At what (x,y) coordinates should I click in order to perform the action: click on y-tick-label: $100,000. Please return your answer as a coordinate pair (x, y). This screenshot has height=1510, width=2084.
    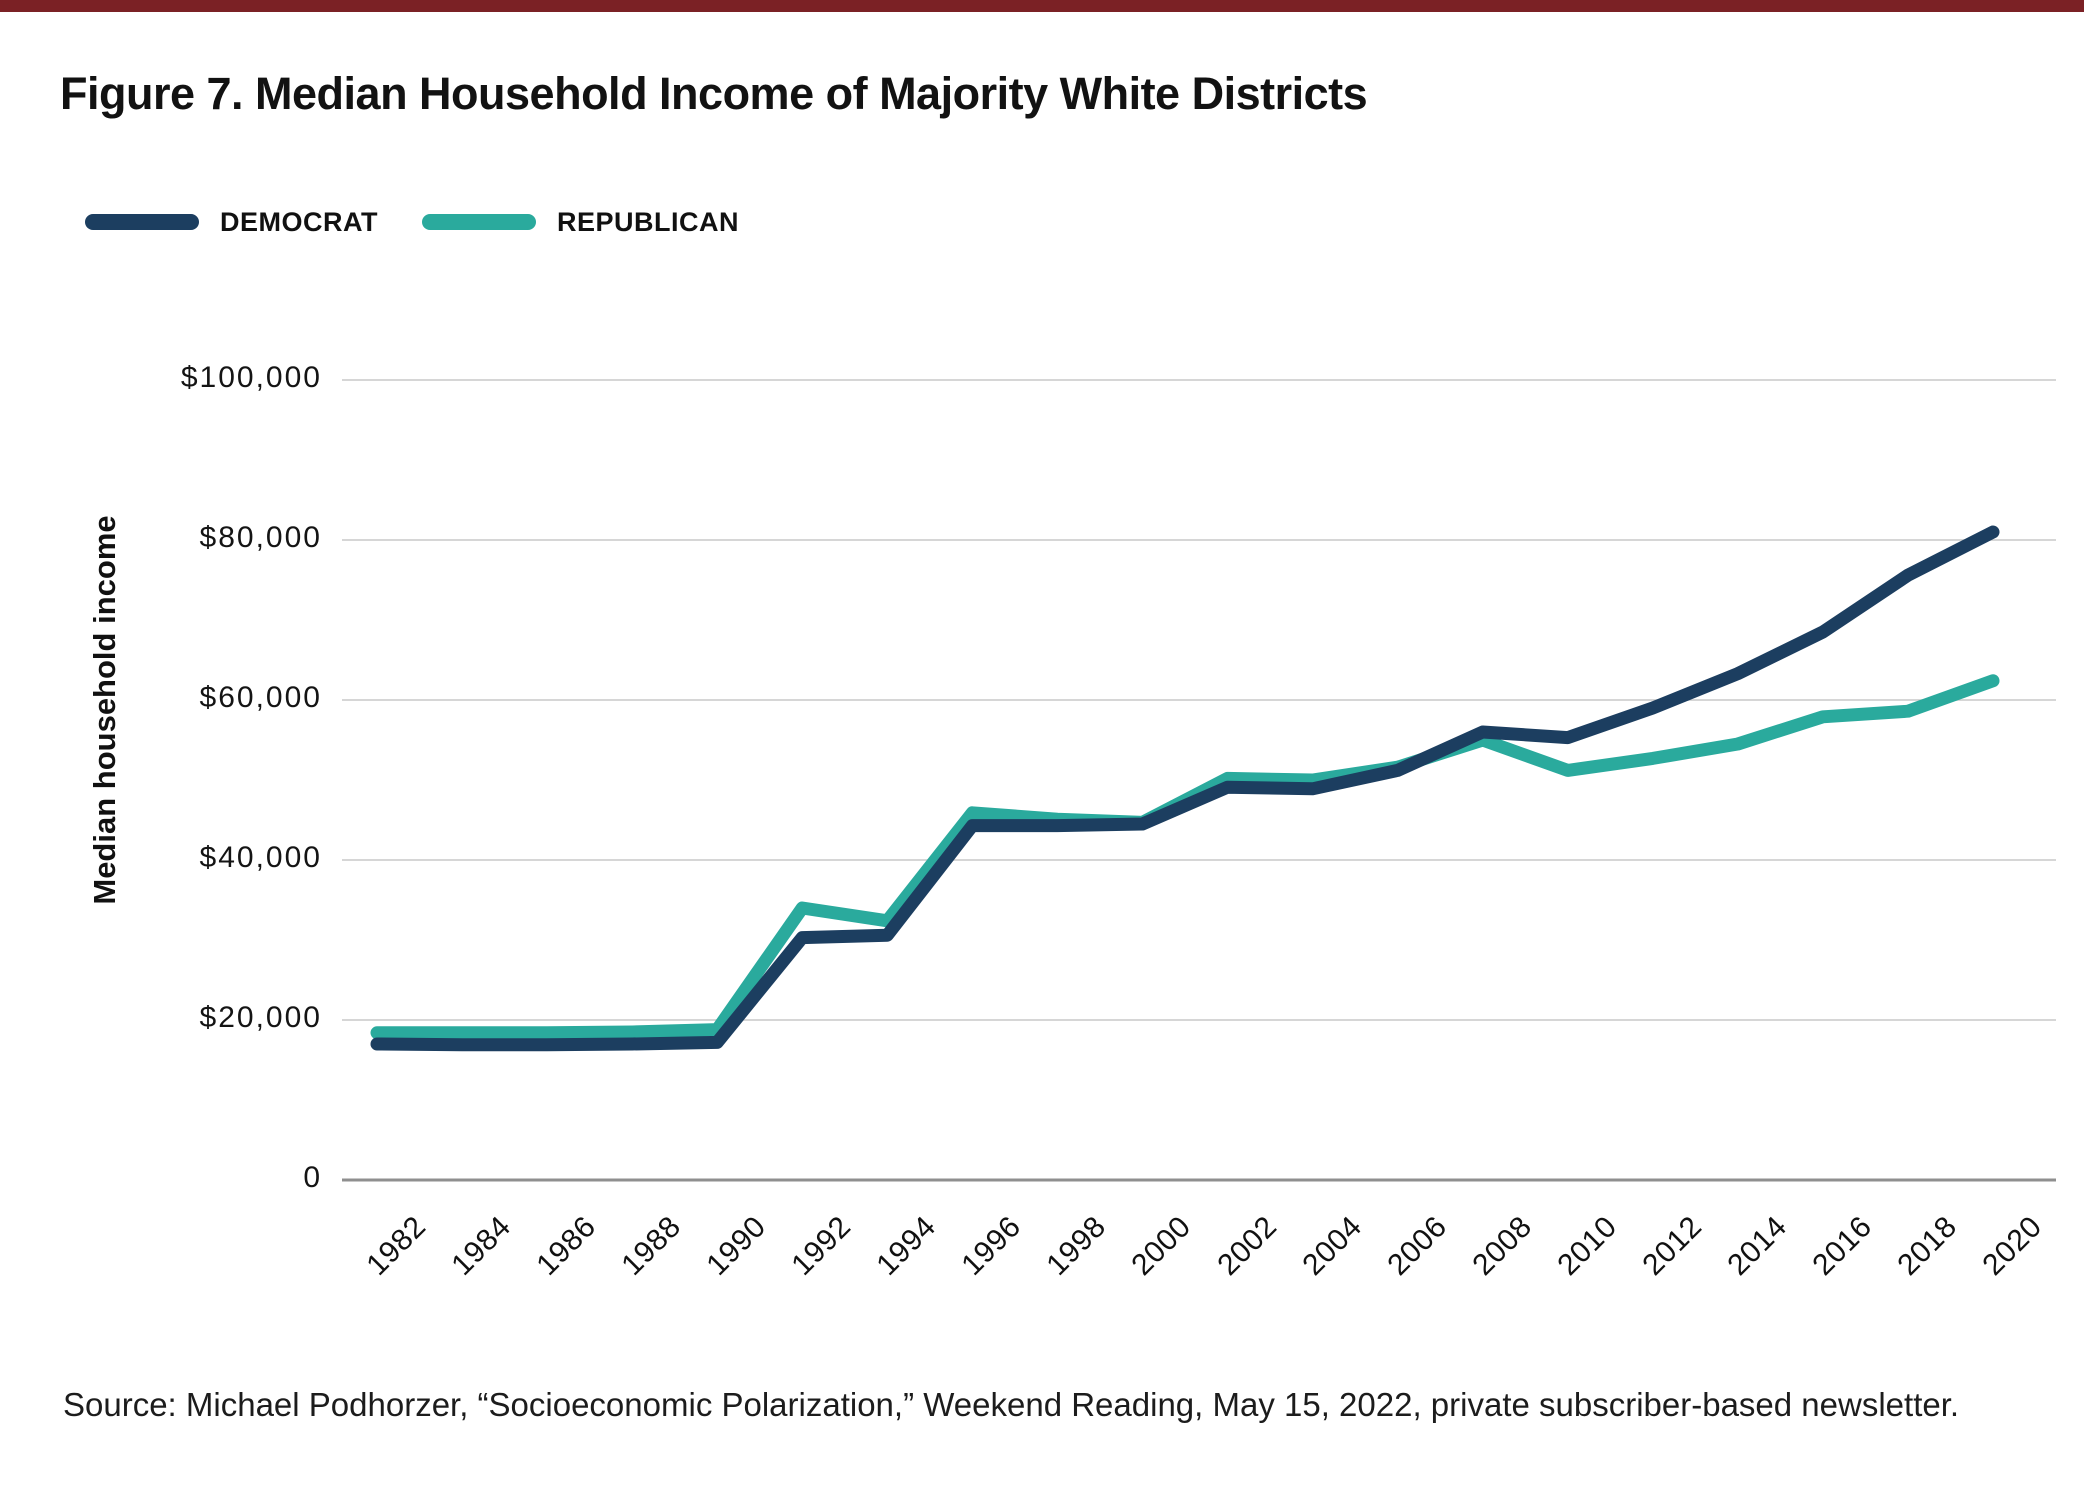
    Looking at the image, I should click on (251, 377).